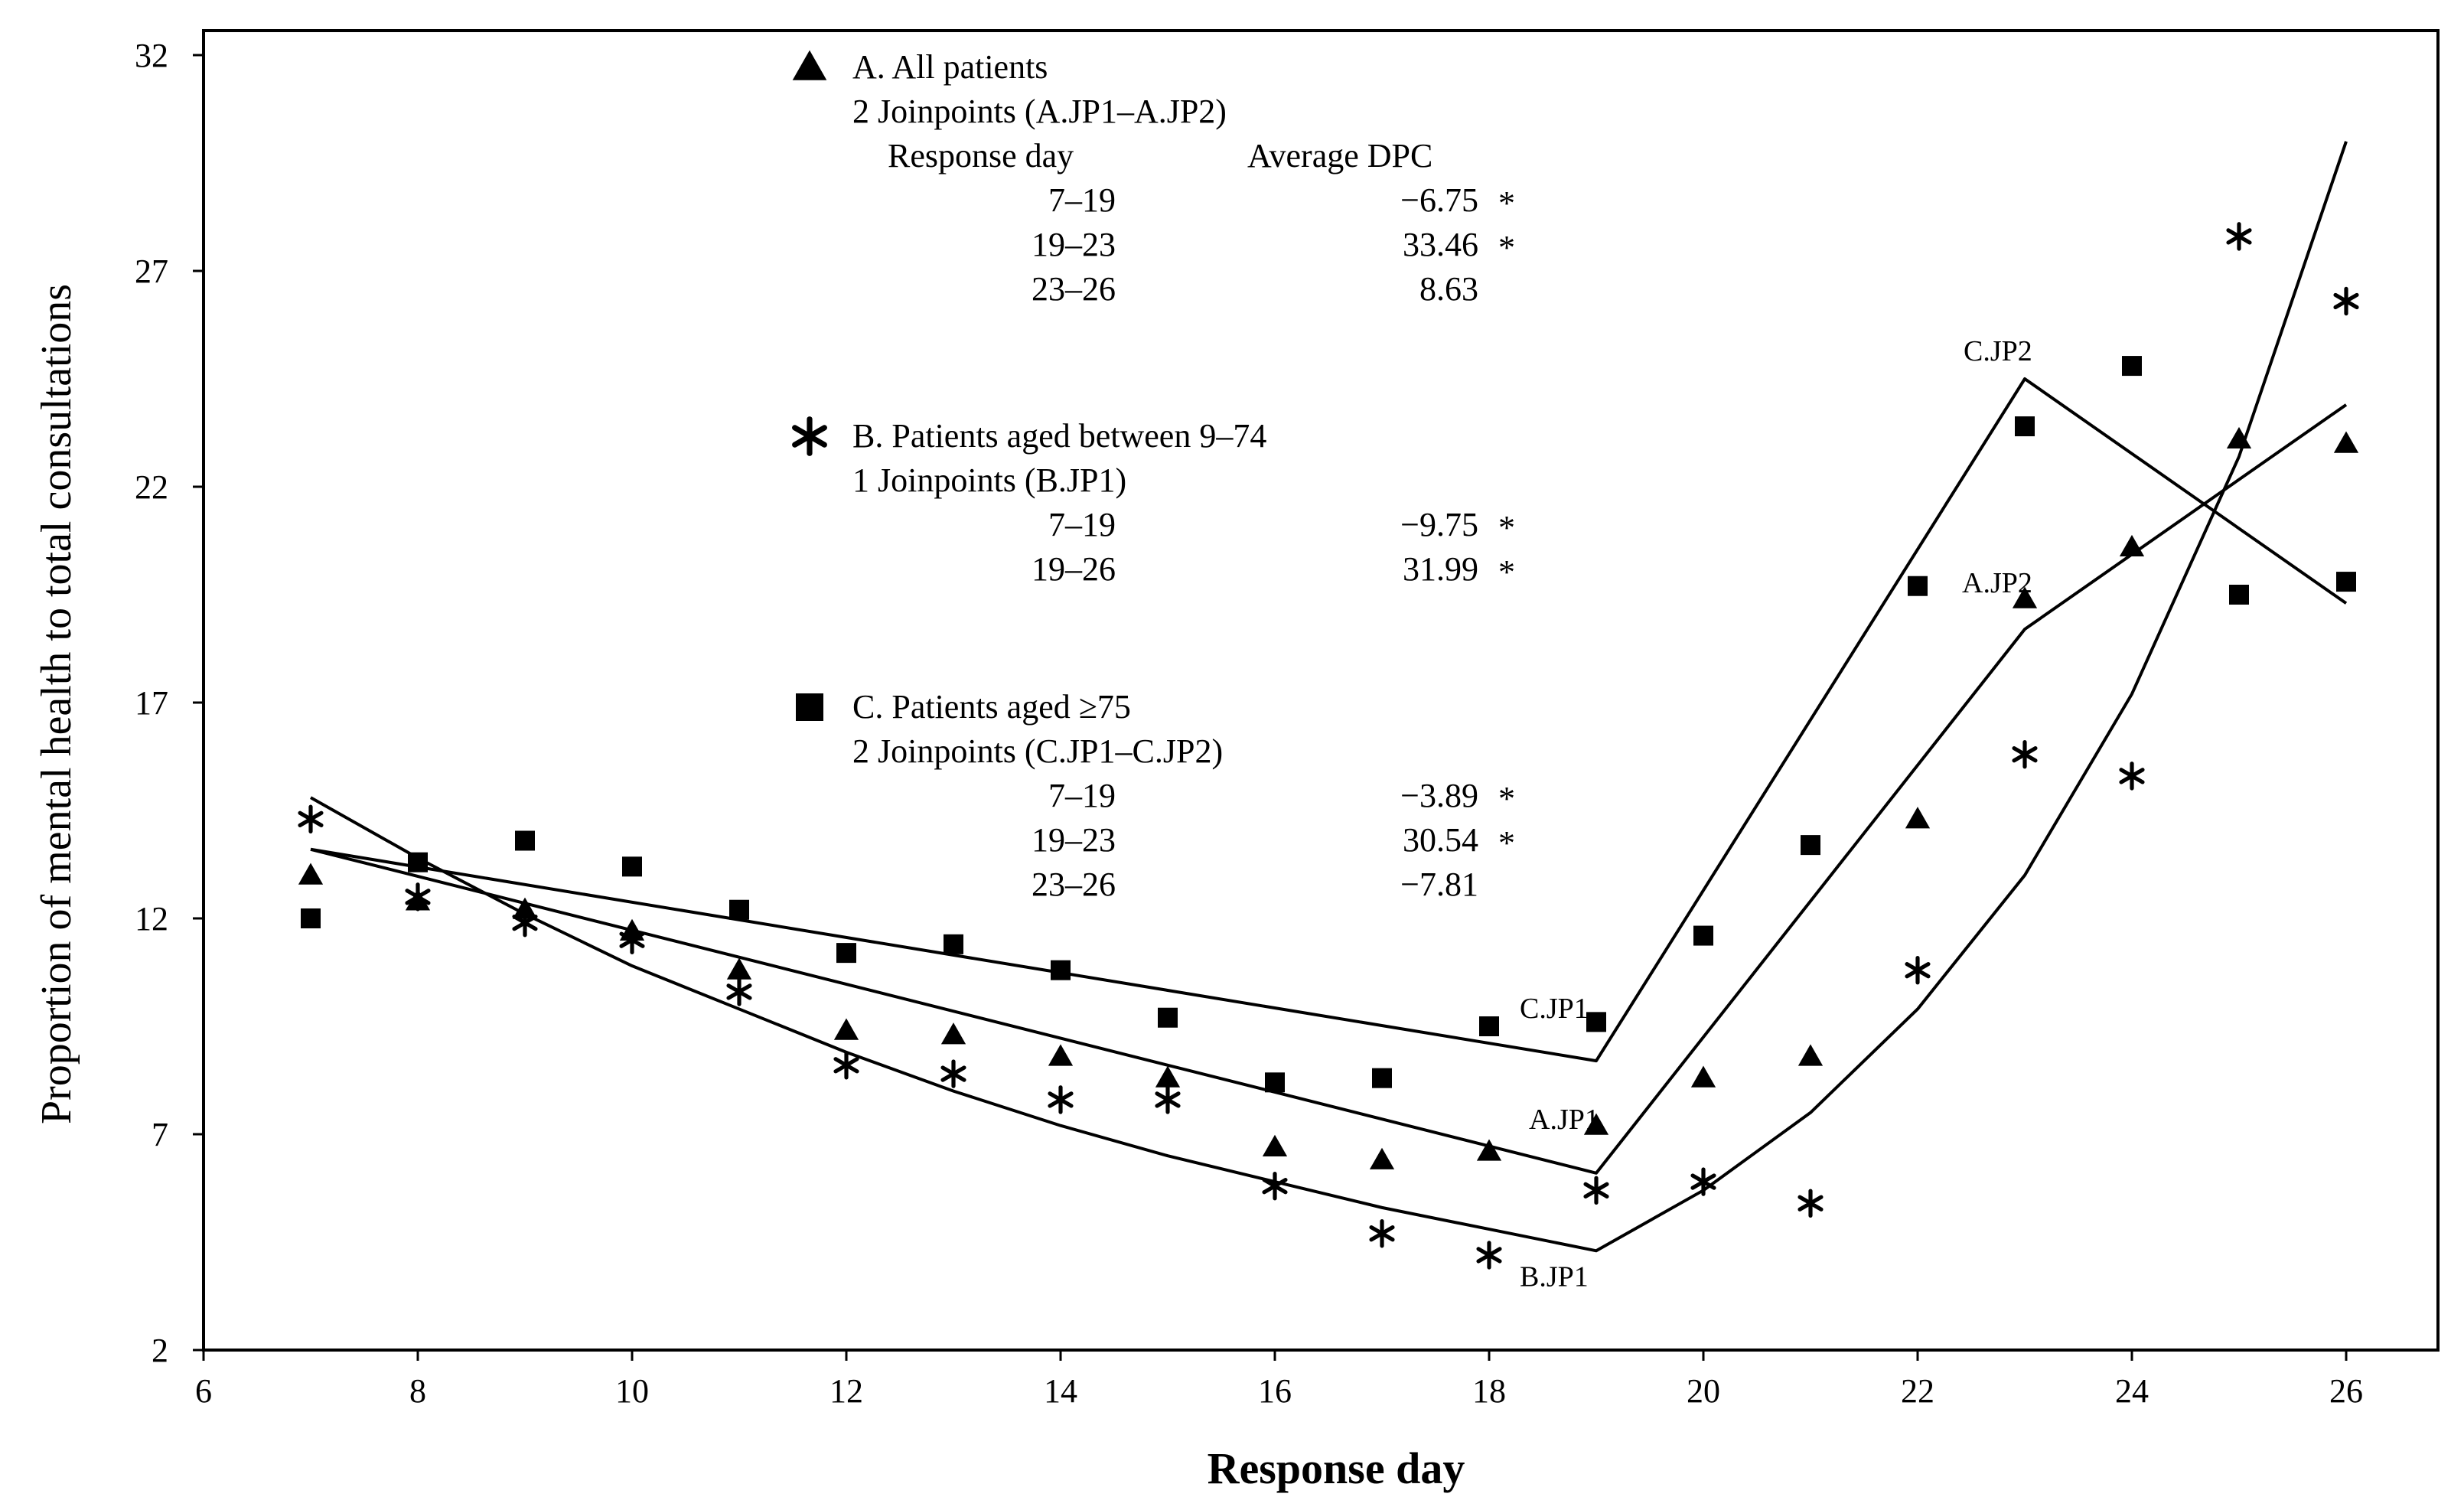 The width and height of the screenshot is (2464, 1510). What do you see at coordinates (846, 1391) in the screenshot?
I see `x-tick-label: 12` at bounding box center [846, 1391].